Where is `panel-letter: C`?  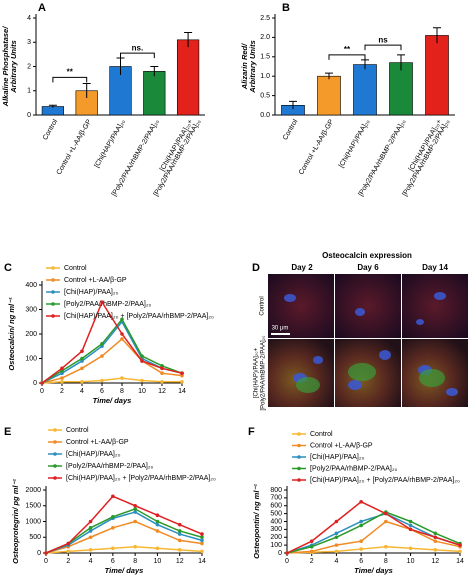
panel-letter: C is located at coordinates (8, 268).